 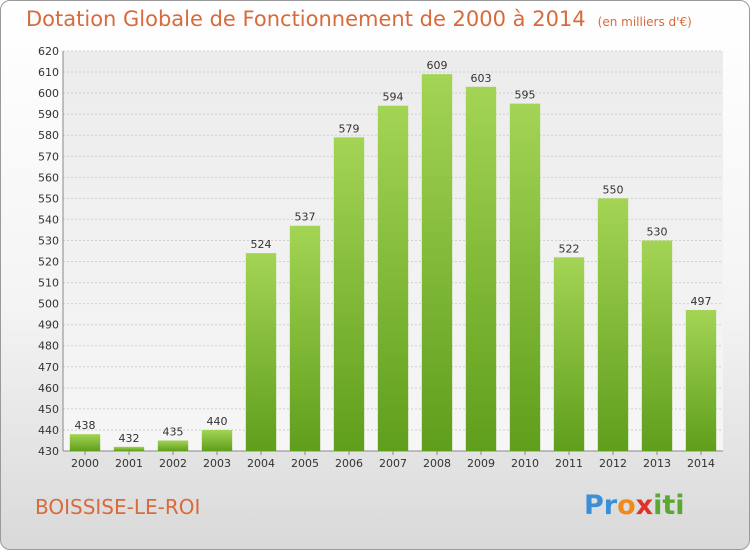 I want to click on x-tick-label: 2011, so click(x=569, y=463).